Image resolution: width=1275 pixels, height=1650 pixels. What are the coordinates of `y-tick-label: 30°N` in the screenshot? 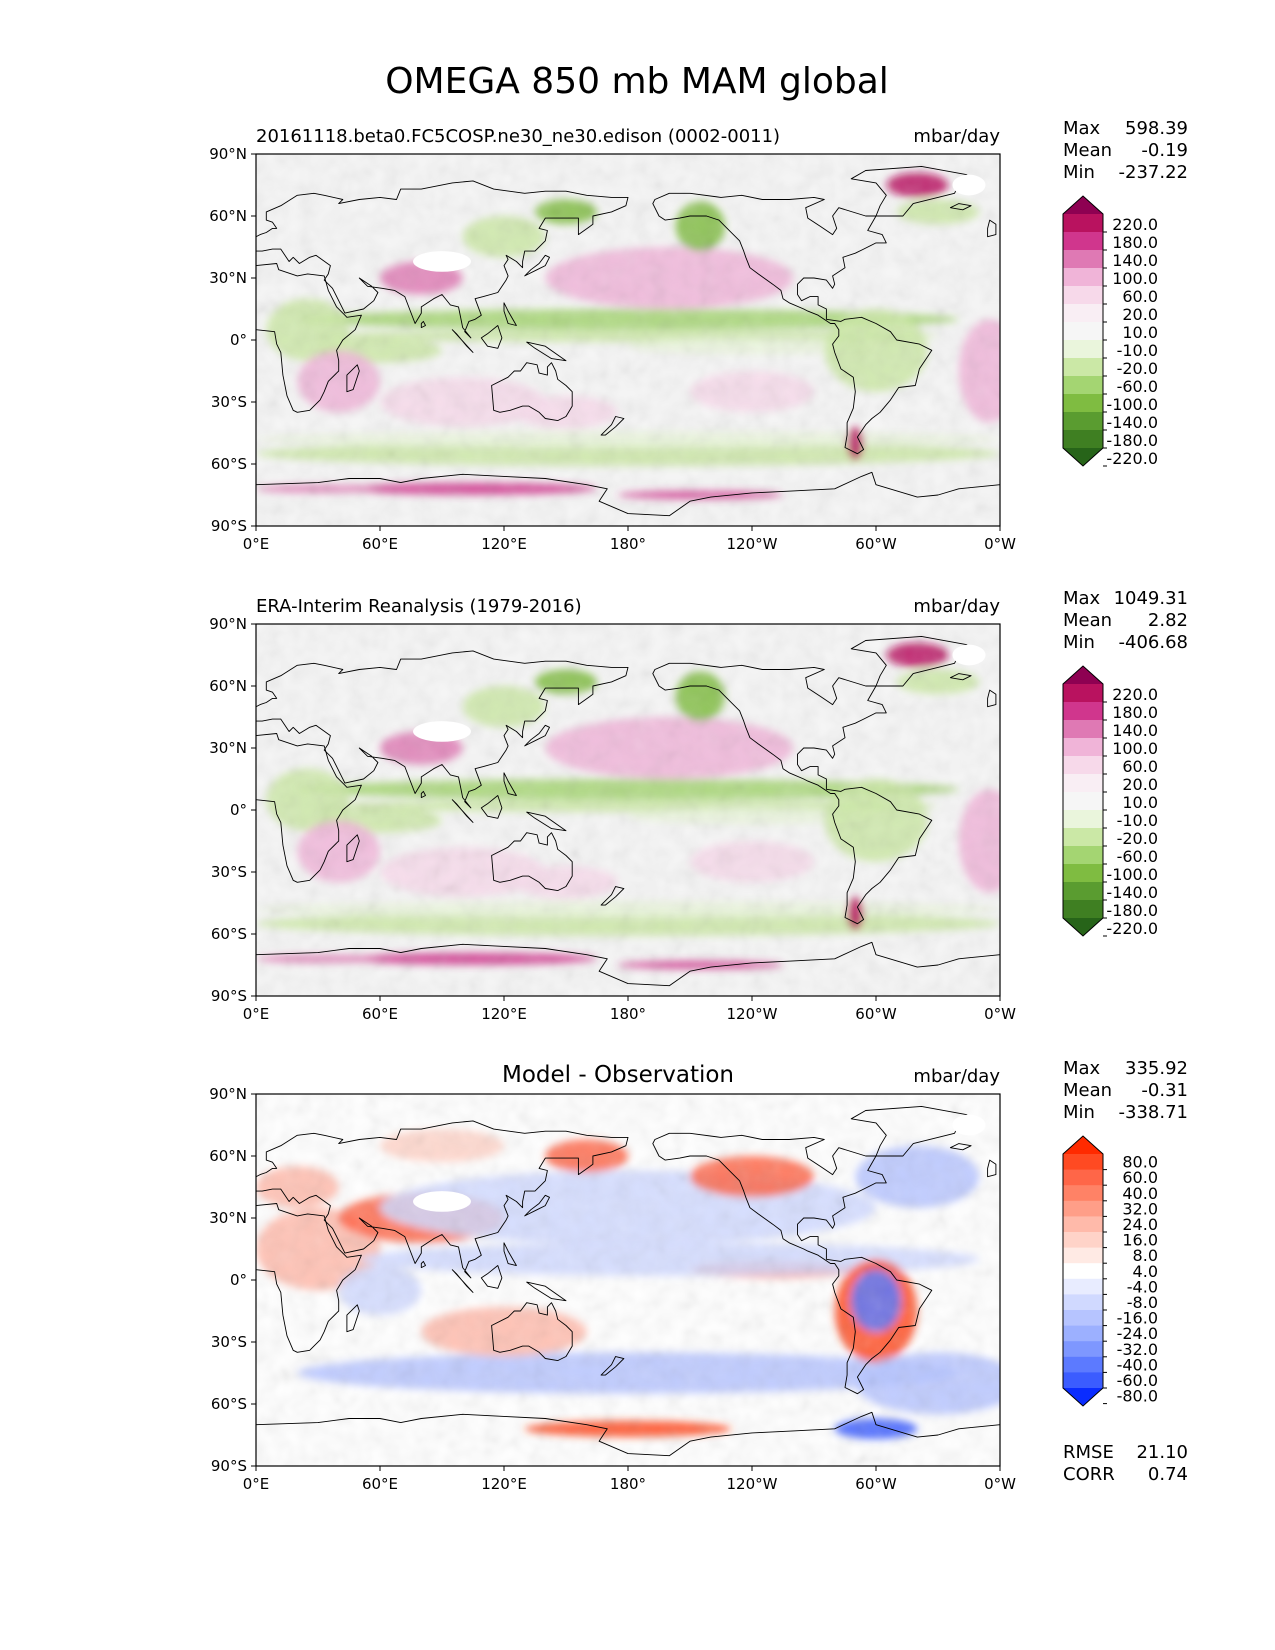 It's located at (228, 1218).